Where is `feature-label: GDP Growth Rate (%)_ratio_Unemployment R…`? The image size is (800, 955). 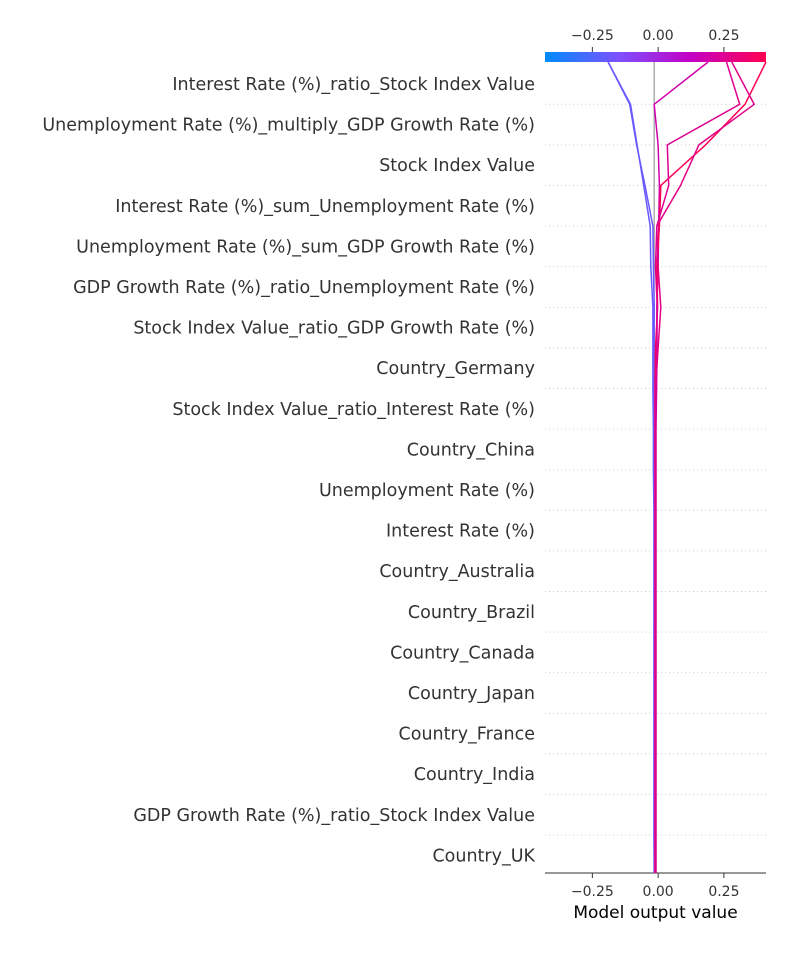
feature-label: GDP Growth Rate (%)_ratio_Unemployment R… is located at coordinates (304, 288).